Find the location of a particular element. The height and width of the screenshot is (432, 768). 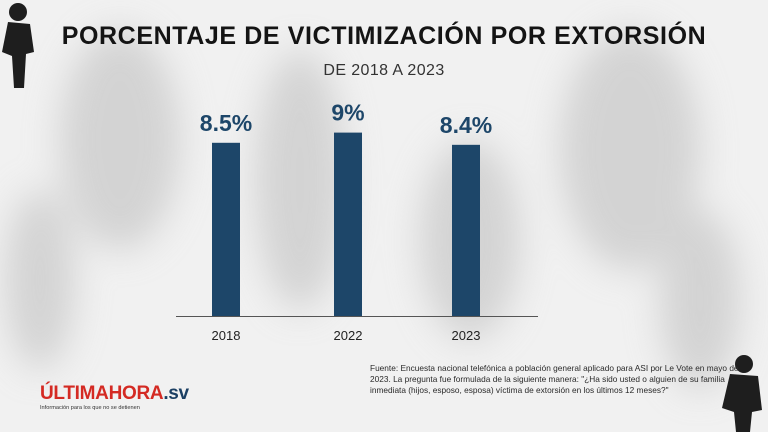

chart-subtitle: DE 2018 A 2023 is located at coordinates (384, 70).